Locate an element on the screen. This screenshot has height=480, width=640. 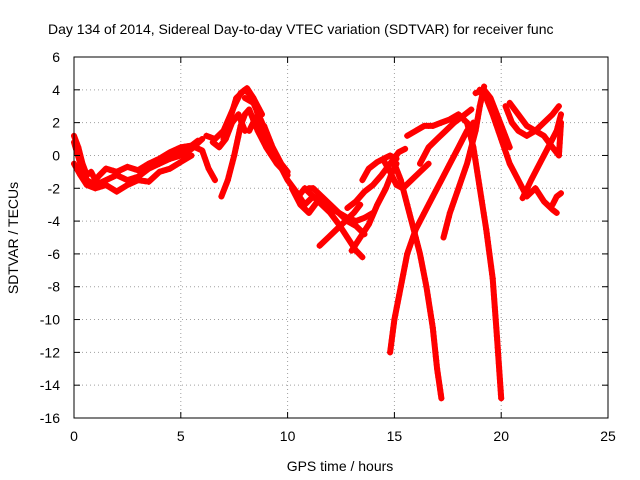
y-tick-label: -8 is located at coordinates (54, 287).